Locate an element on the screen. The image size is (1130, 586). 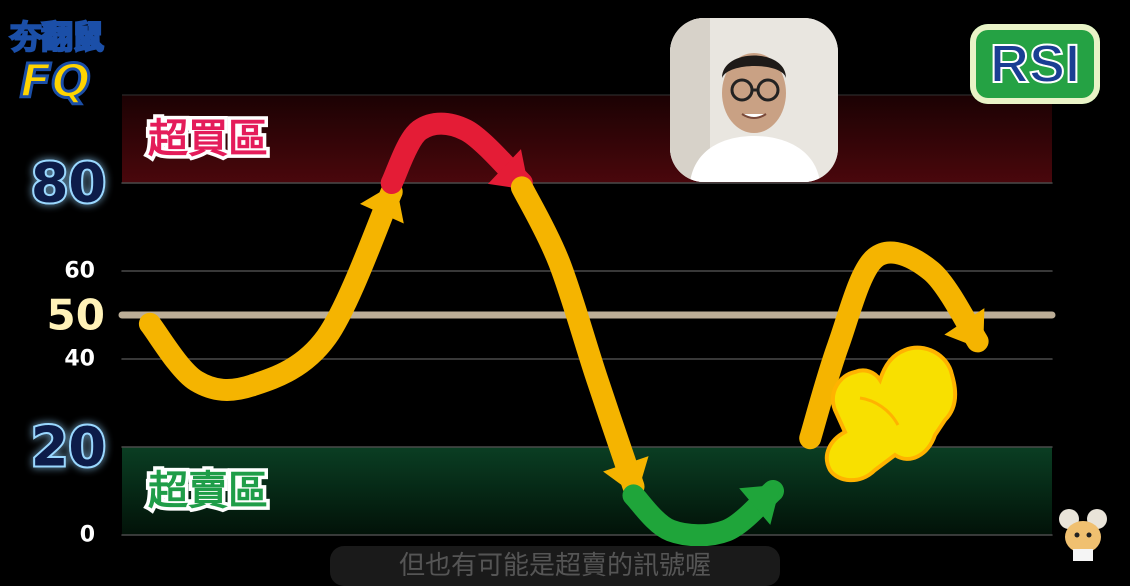
overbought-zone-label: 超買區 is located at coordinates (208, 139).